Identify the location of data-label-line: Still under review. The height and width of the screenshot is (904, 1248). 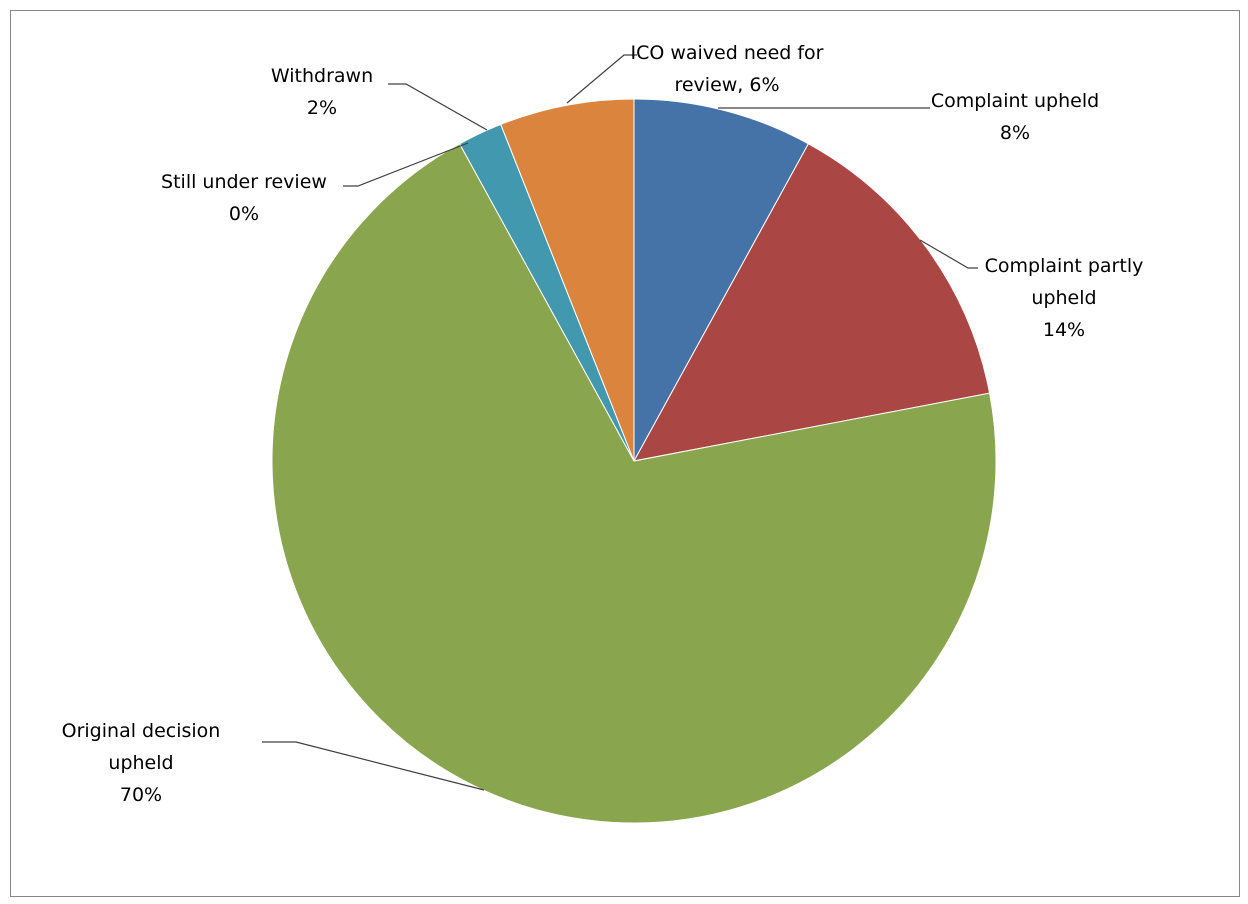
(244, 182).